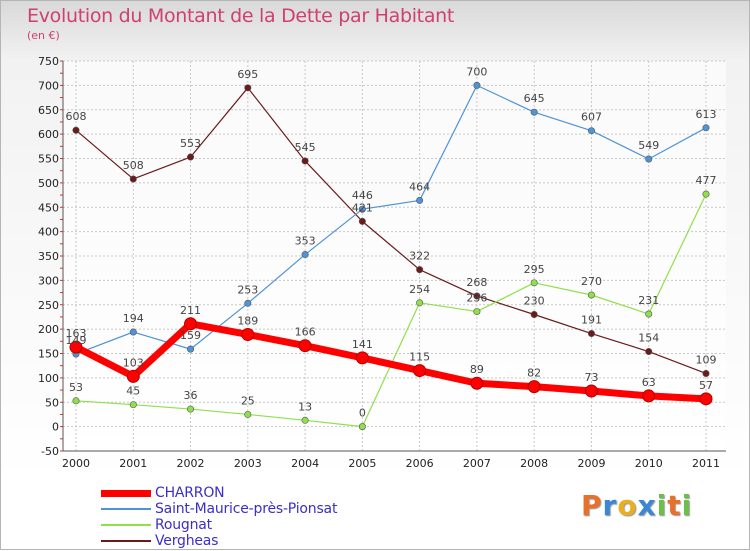 This screenshot has height=551, width=750. What do you see at coordinates (48, 378) in the screenshot?
I see `y-tick-label: 100` at bounding box center [48, 378].